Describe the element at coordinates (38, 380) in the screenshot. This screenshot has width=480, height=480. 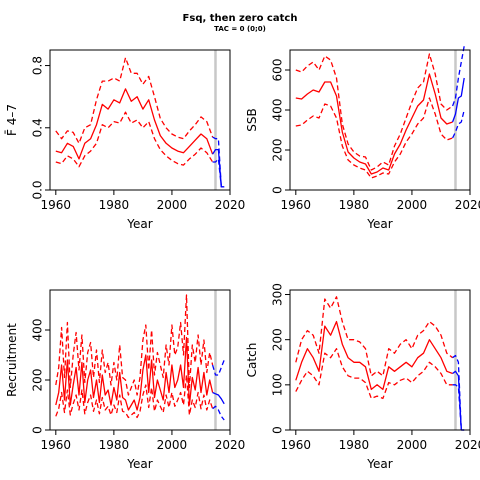
I see `panel-2-ytick-label-200: 200` at that location.